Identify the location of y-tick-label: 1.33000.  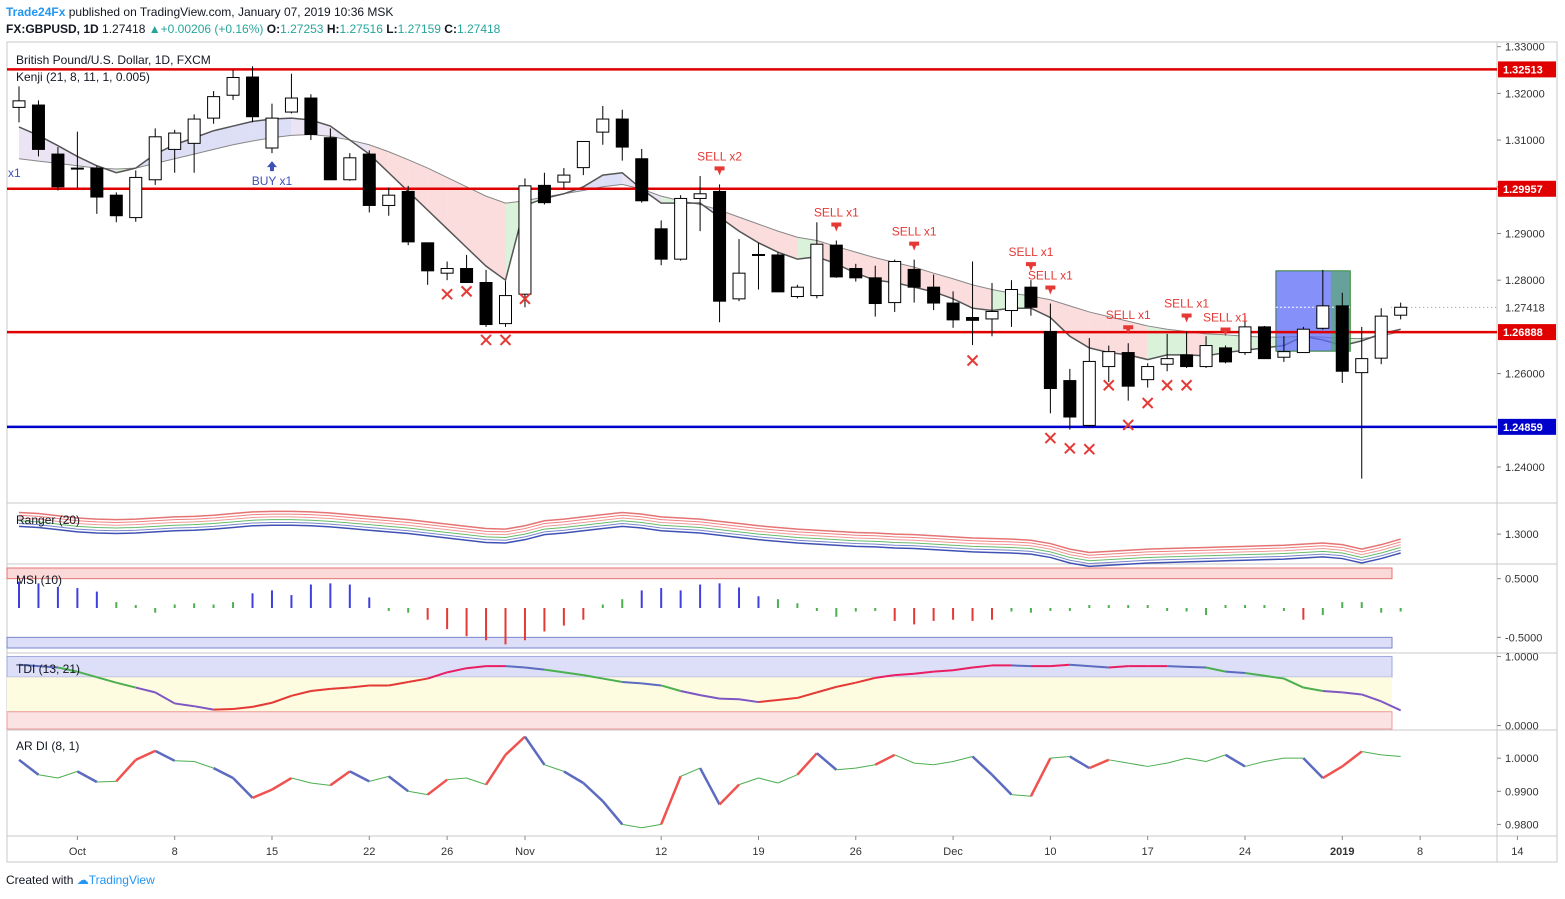
(1525, 48).